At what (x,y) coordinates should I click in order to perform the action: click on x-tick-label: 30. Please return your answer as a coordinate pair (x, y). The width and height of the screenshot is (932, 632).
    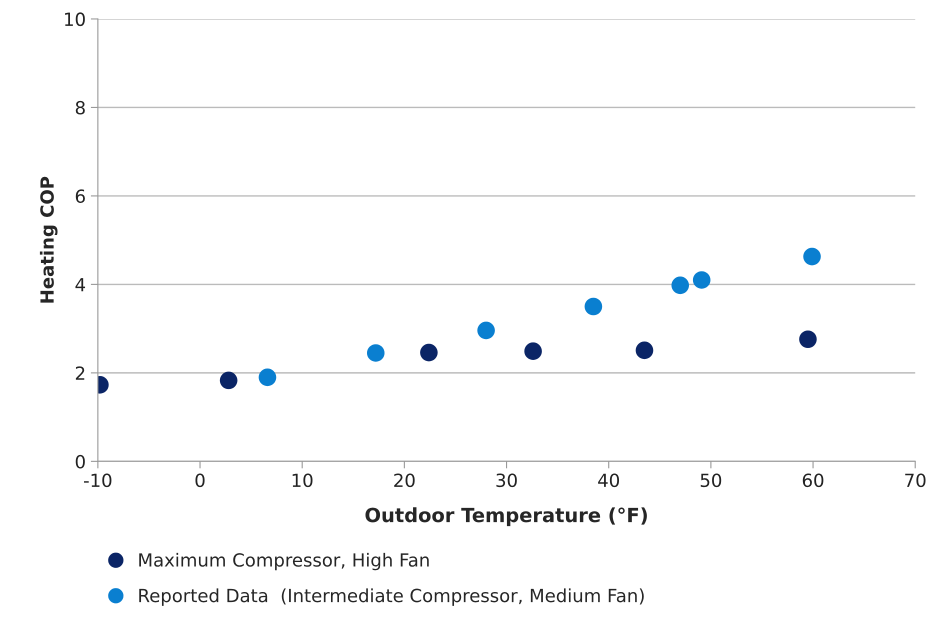
    Looking at the image, I should click on (506, 480).